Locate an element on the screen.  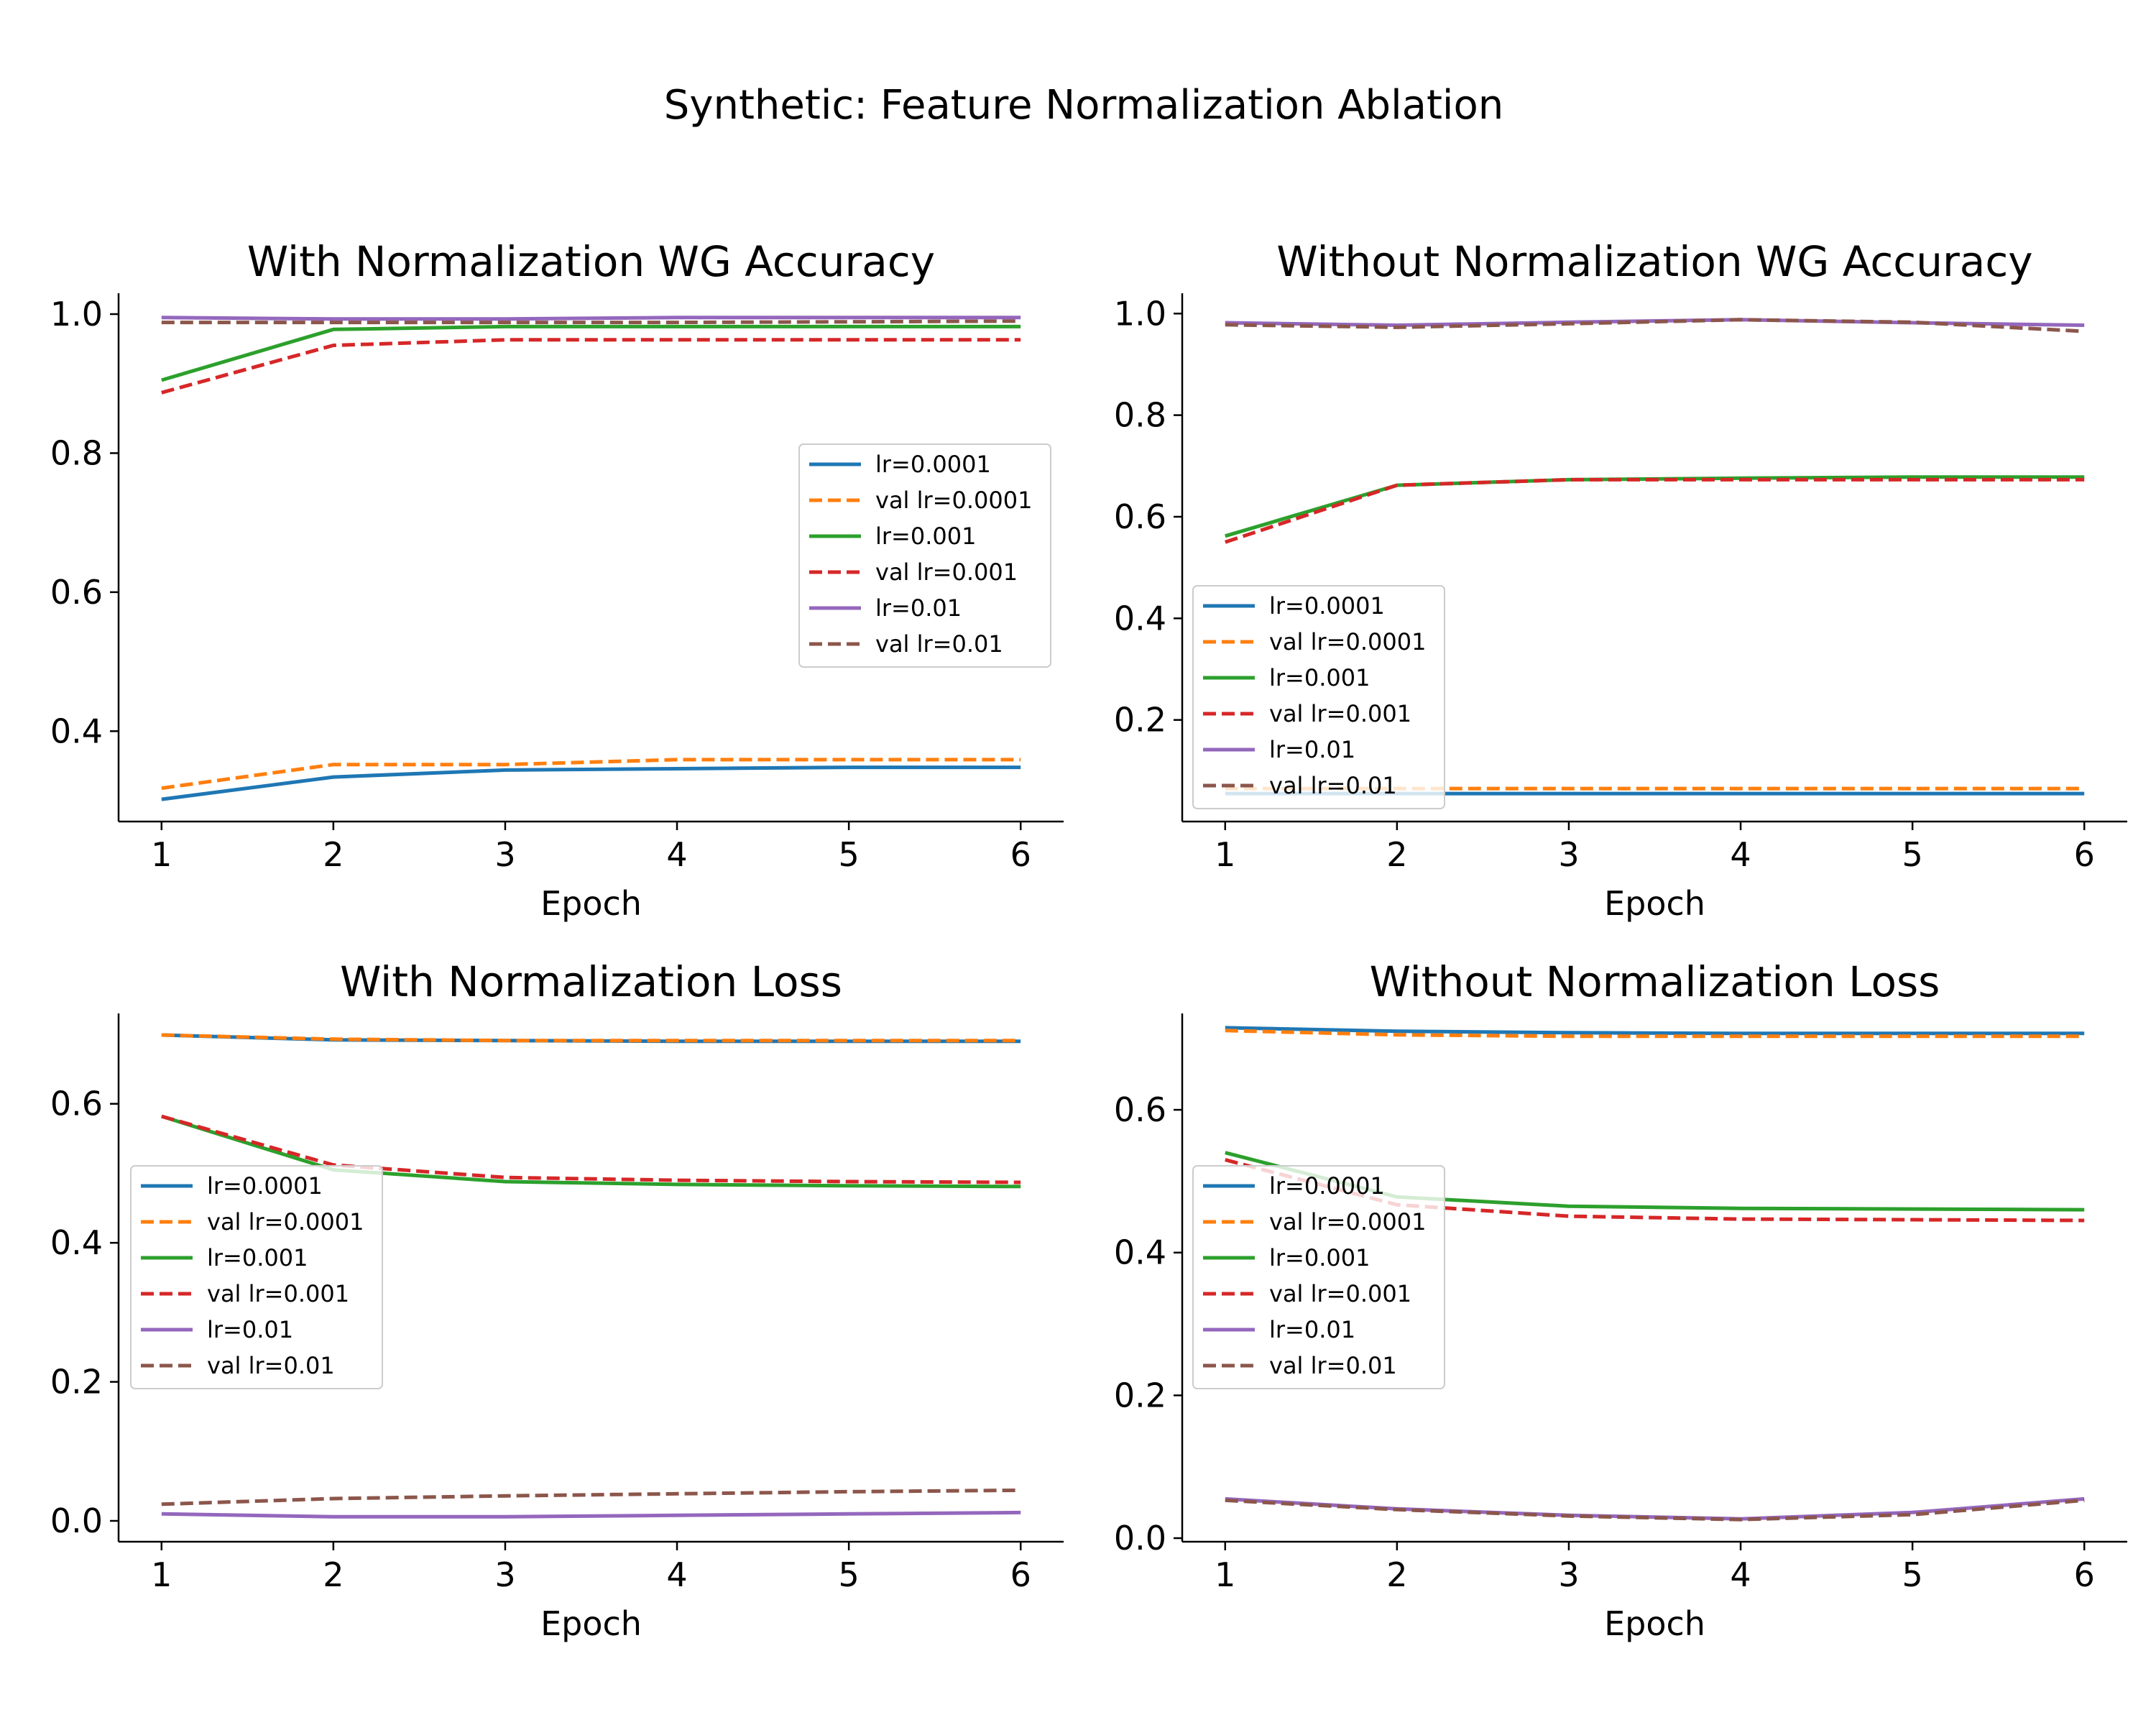
panel-title: Without Normalization WG Accuracy is located at coordinates (1654, 261).